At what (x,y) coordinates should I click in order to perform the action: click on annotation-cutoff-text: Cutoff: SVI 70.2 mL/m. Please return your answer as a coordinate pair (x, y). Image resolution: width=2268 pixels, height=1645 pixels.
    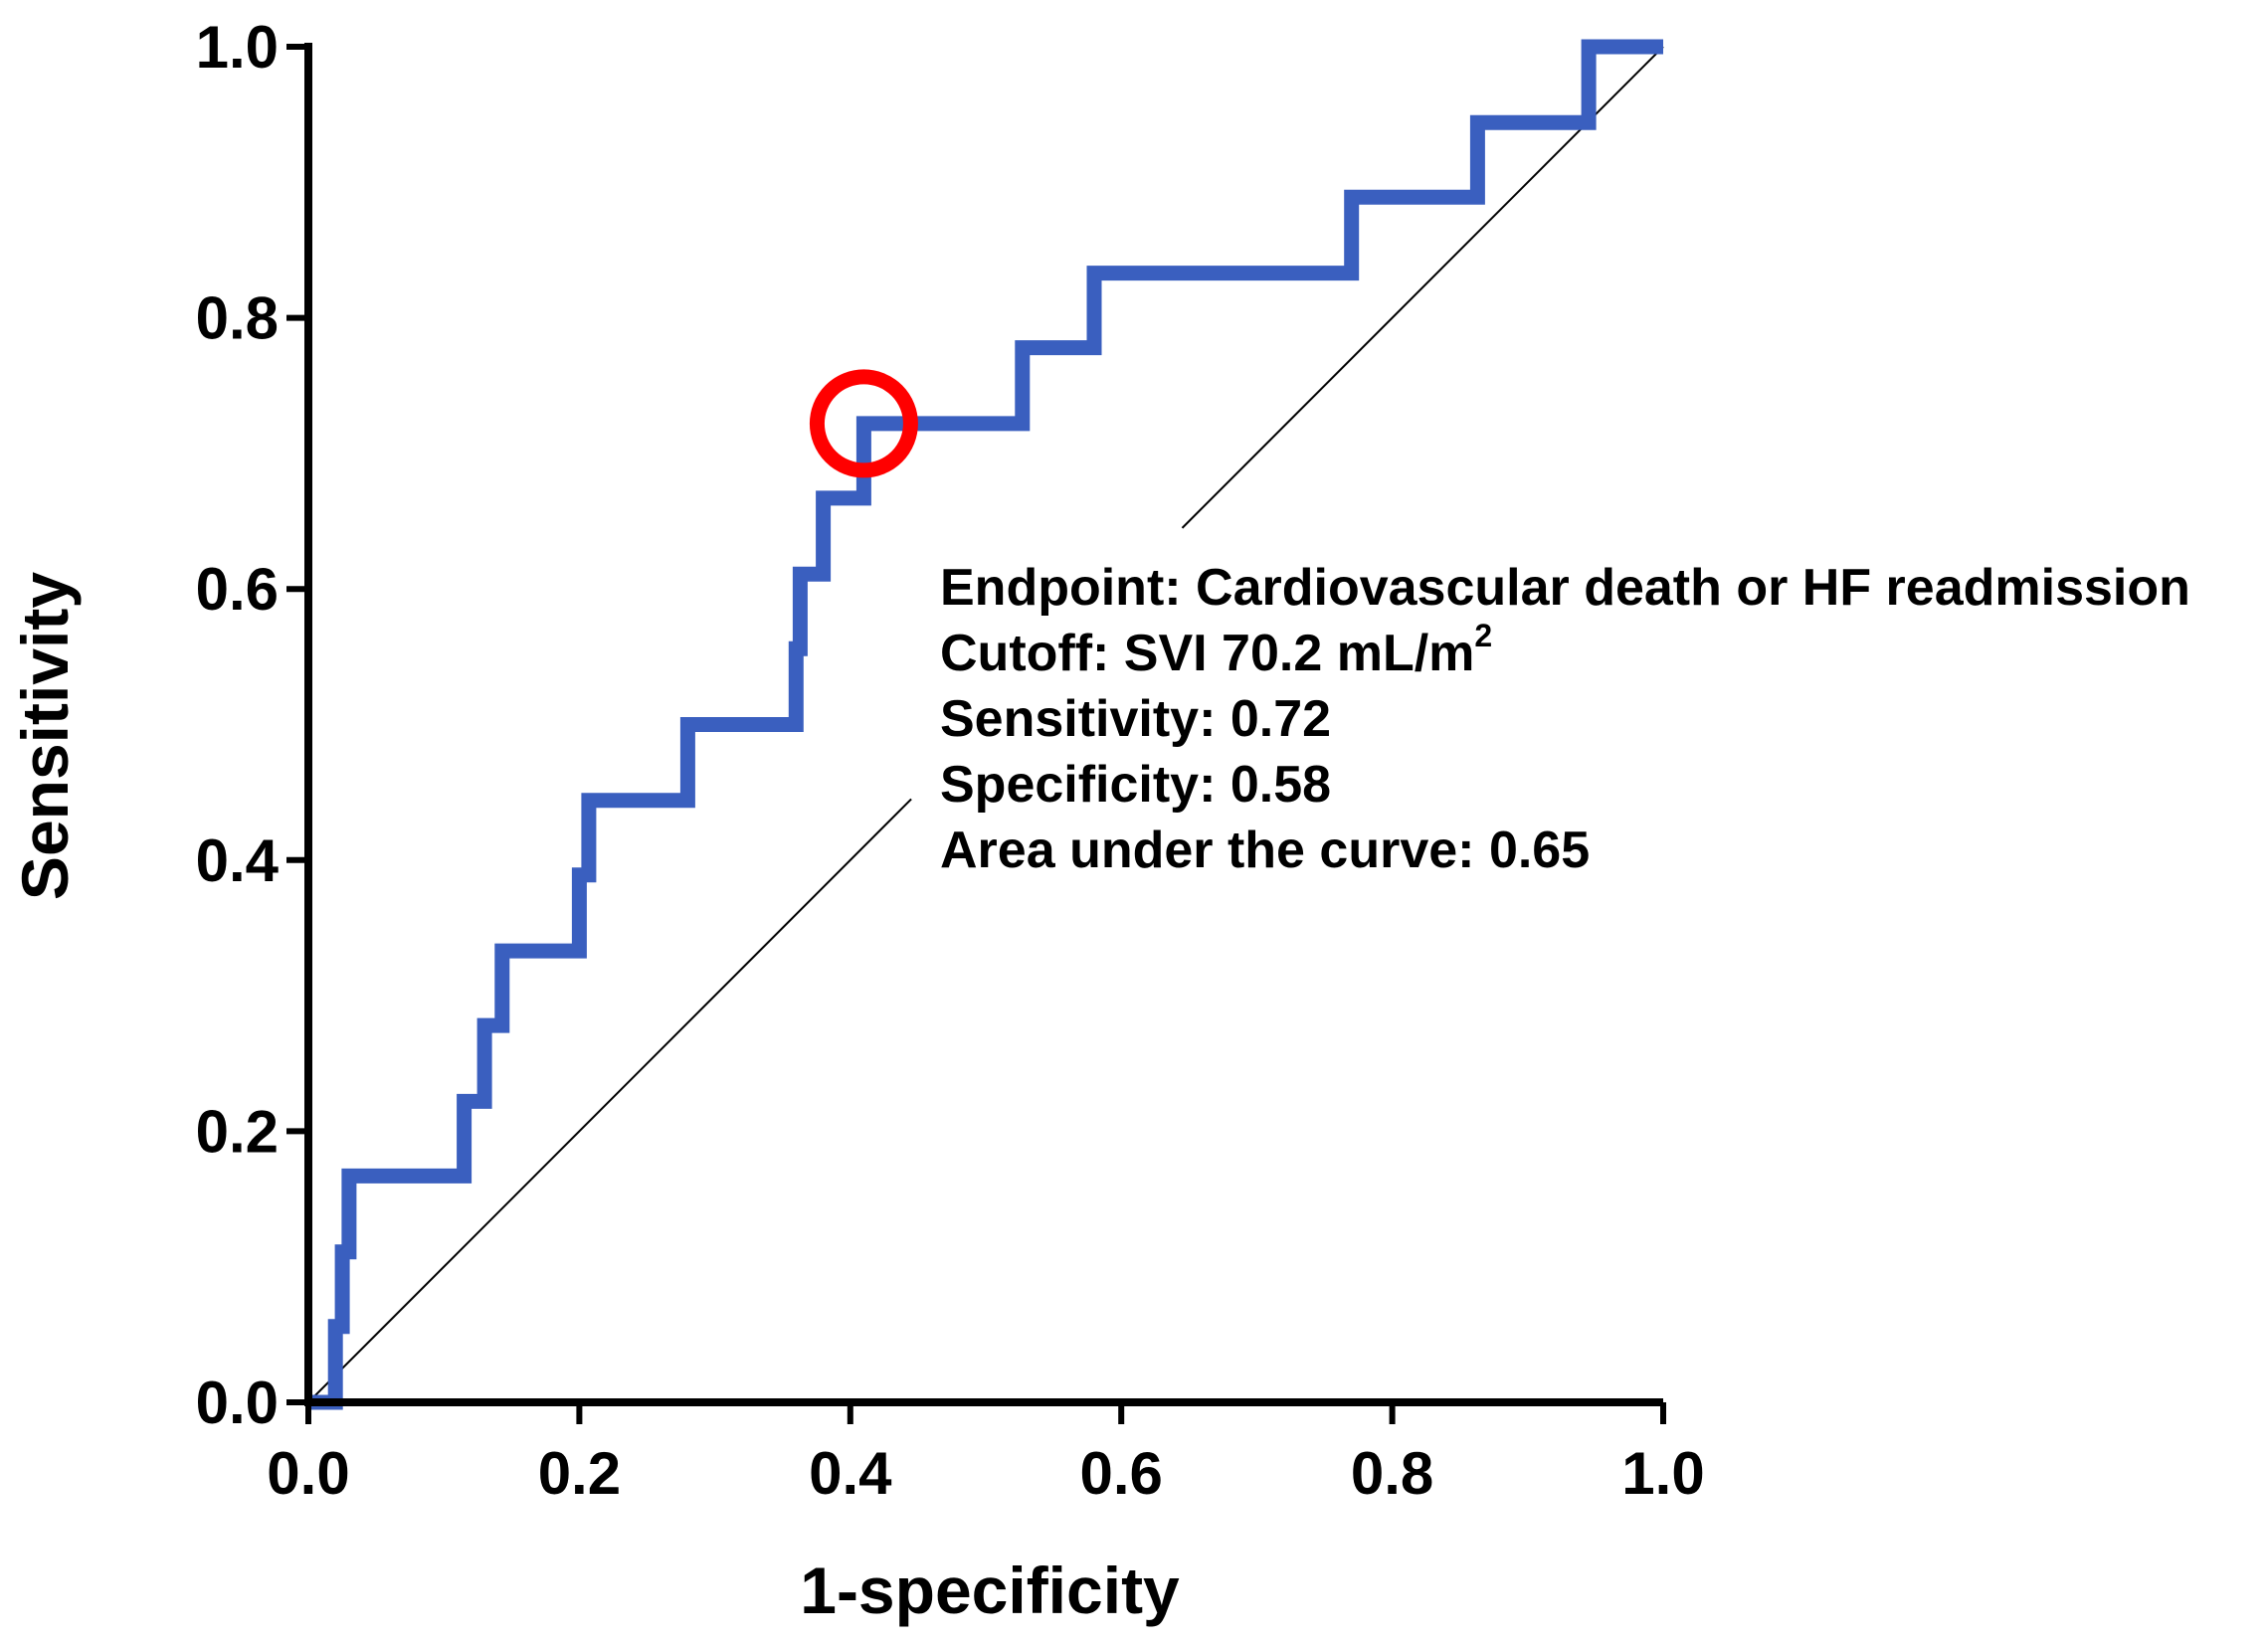
    Looking at the image, I should click on (1207, 653).